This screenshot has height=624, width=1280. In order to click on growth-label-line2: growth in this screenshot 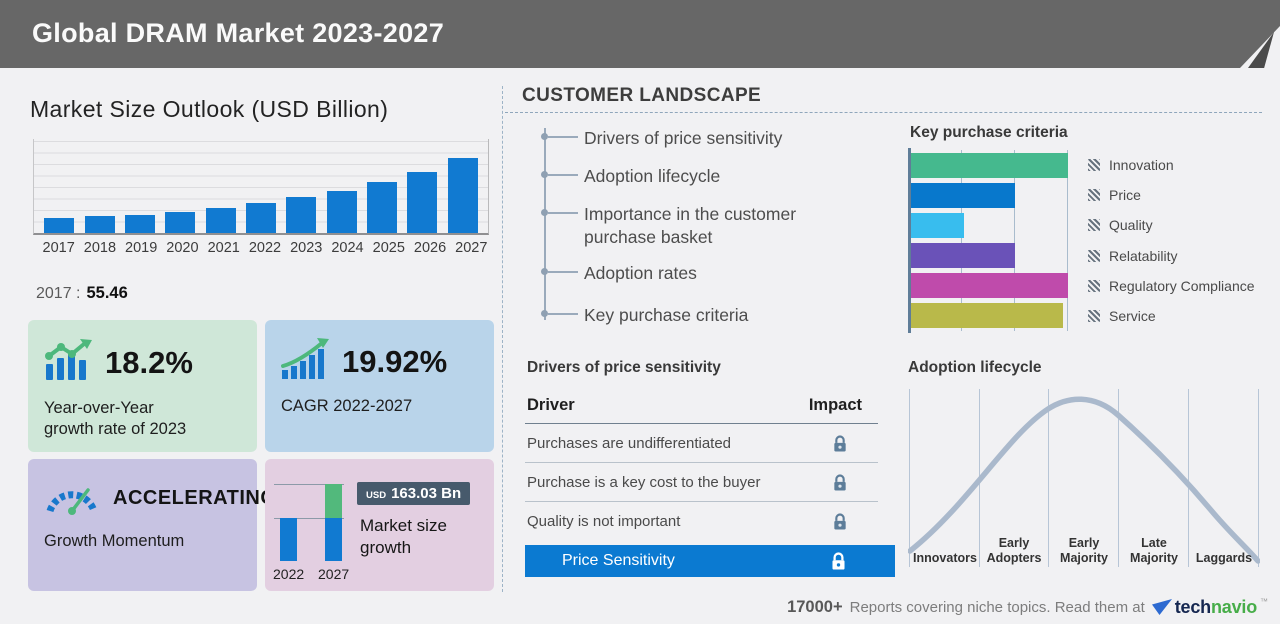, I will do `click(386, 548)`.